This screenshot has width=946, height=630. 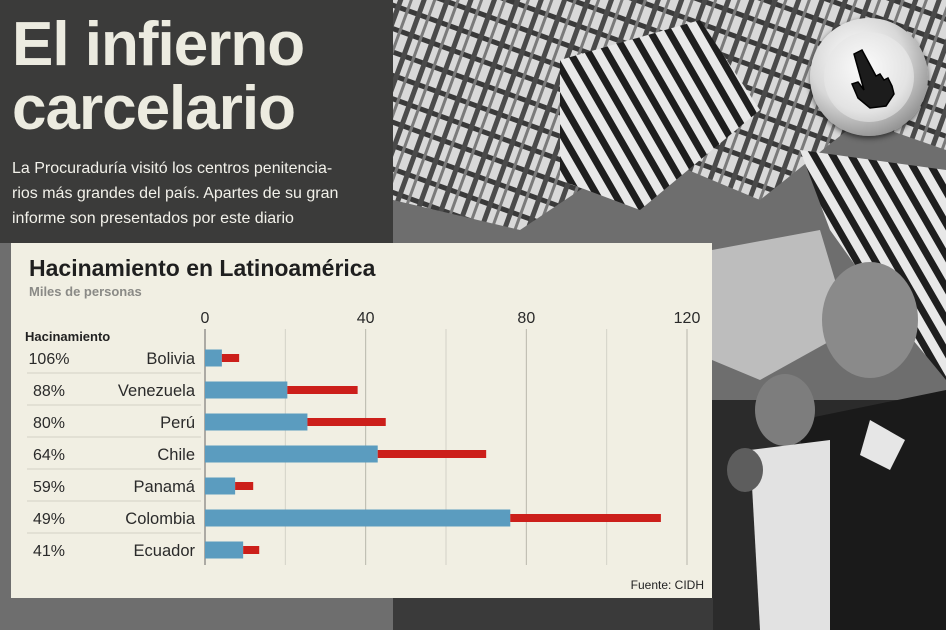 I want to click on overcrowding-percent: 49%, so click(x=49, y=519).